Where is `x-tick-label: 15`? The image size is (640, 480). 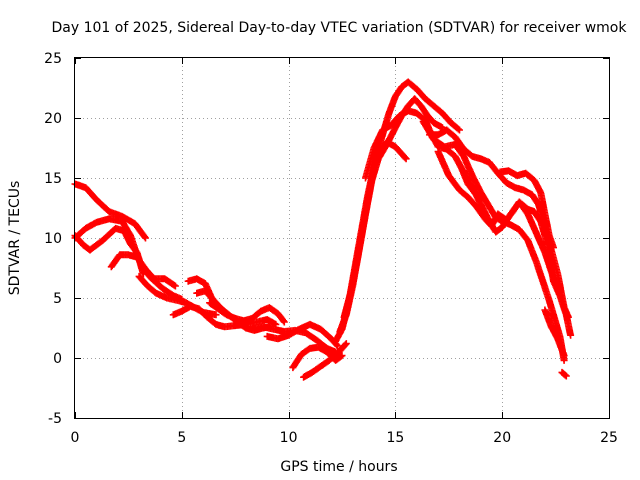
x-tick-label: 15 is located at coordinates (395, 438).